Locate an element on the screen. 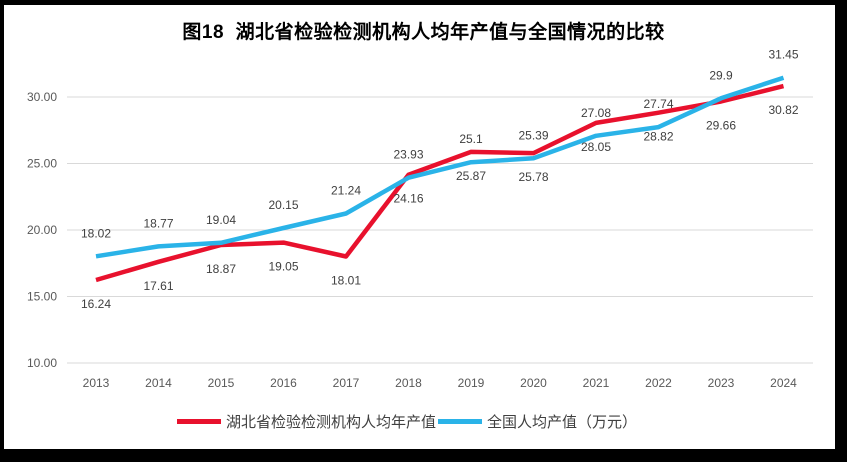  chart-title: 图18 湖北省检验检测机构人均年产值与全国情况的比较 is located at coordinates (423, 32).